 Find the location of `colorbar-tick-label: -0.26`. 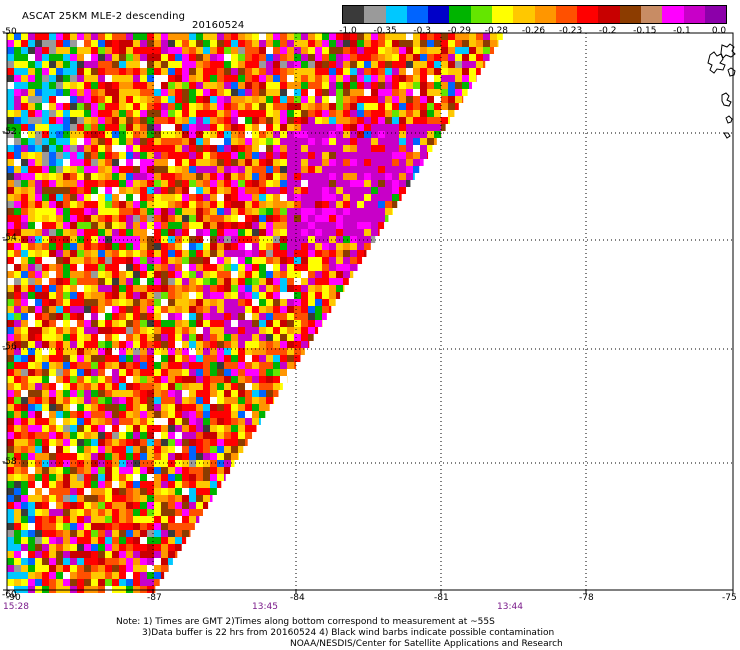

colorbar-tick-label: -0.26 is located at coordinates (533, 31).